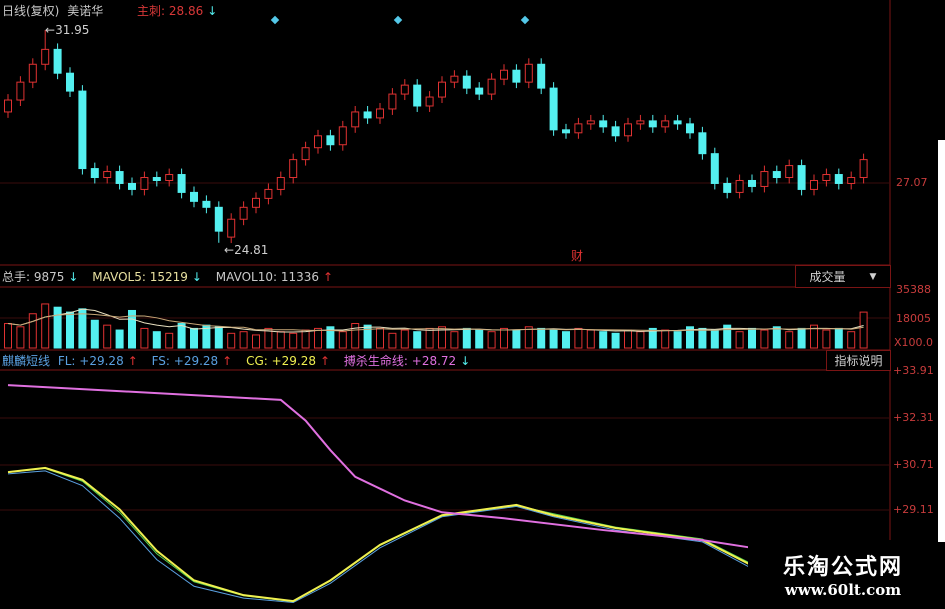 The height and width of the screenshot is (609, 945). What do you see at coordinates (33, 277) in the screenshot?
I see `total-volume: 总手: 9875` at bounding box center [33, 277].